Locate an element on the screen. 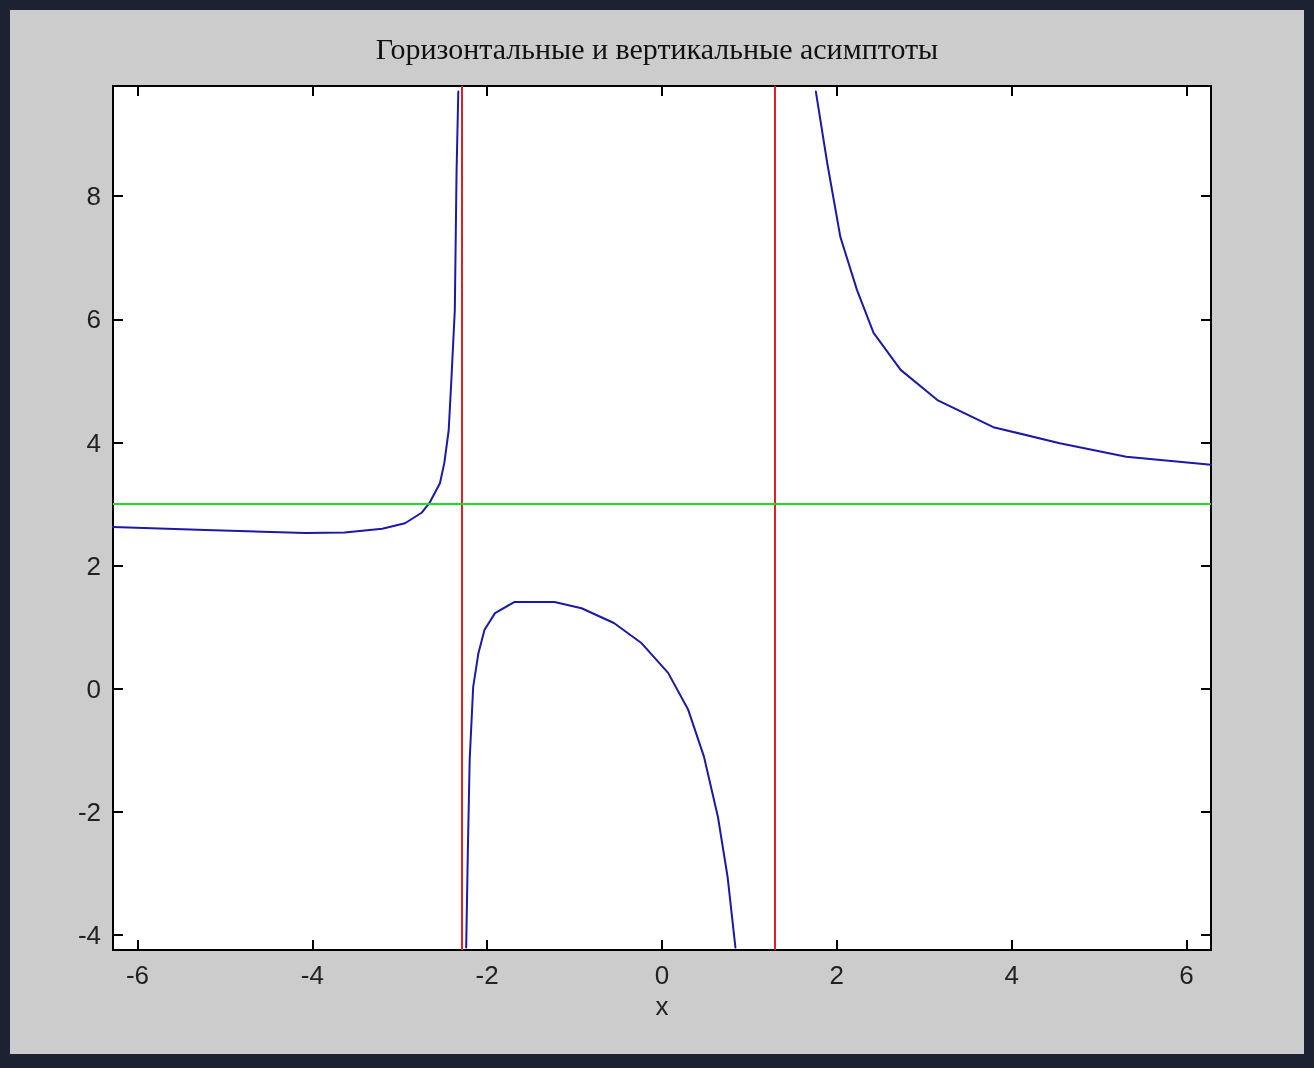 This screenshot has width=1314, height=1068. x-axis-title: x is located at coordinates (662, 1005).